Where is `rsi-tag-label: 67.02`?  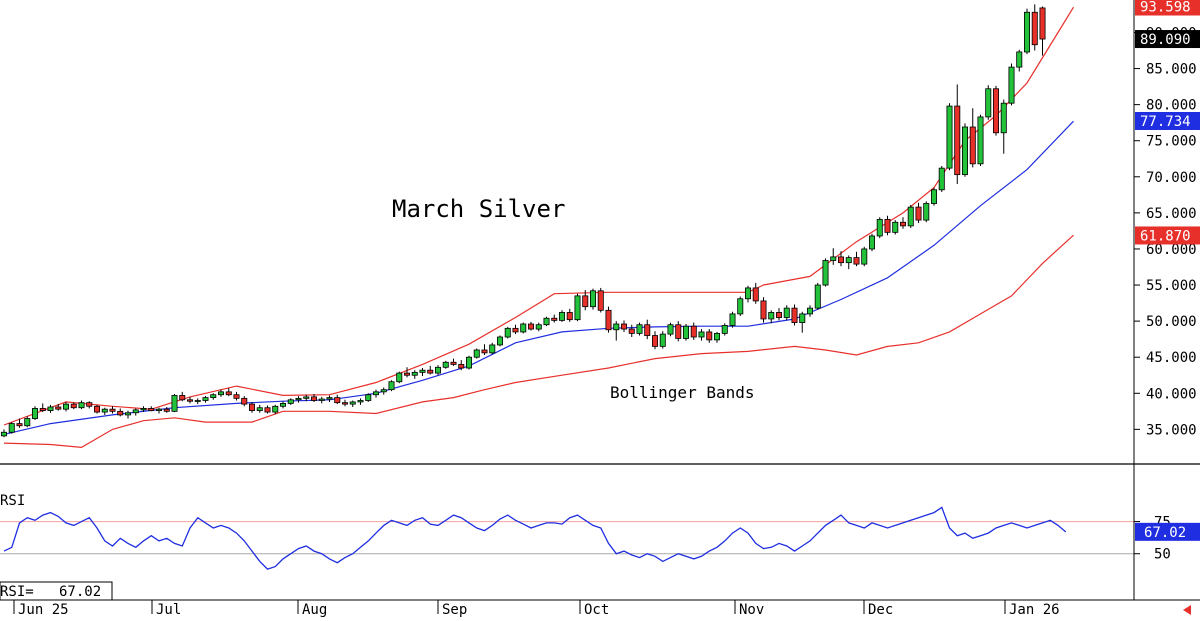 rsi-tag-label: 67.02 is located at coordinates (1165, 533).